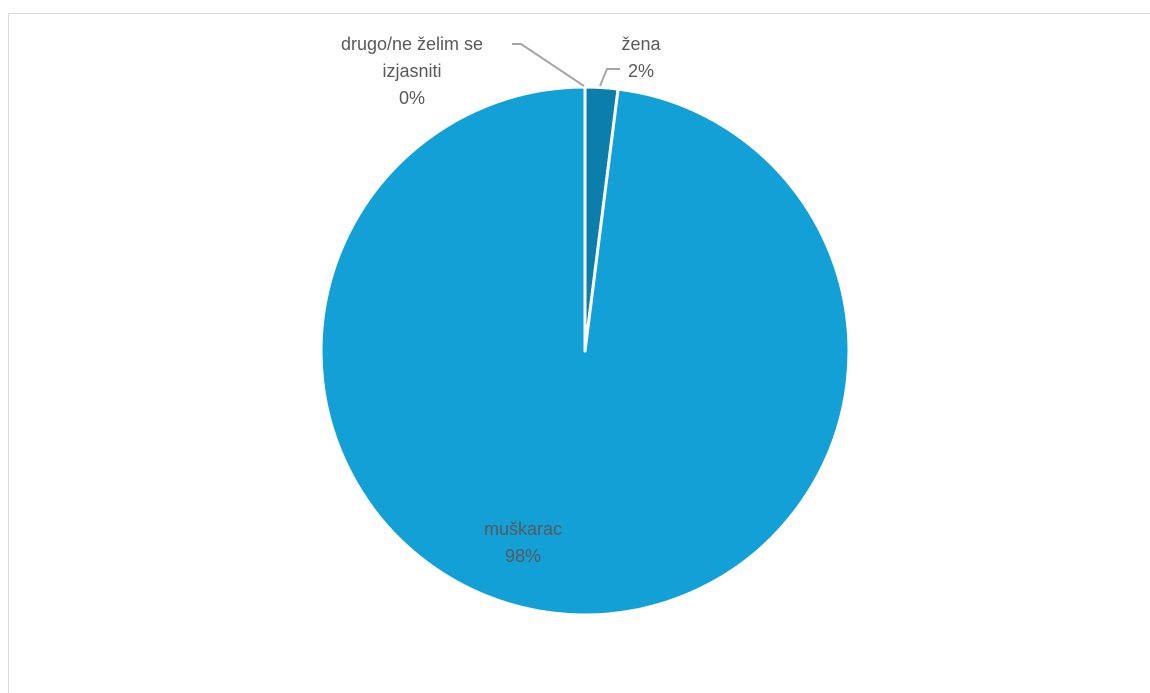 Image resolution: width=1150 pixels, height=693 pixels. What do you see at coordinates (609, 77) in the screenshot?
I see `leader-line-zena` at bounding box center [609, 77].